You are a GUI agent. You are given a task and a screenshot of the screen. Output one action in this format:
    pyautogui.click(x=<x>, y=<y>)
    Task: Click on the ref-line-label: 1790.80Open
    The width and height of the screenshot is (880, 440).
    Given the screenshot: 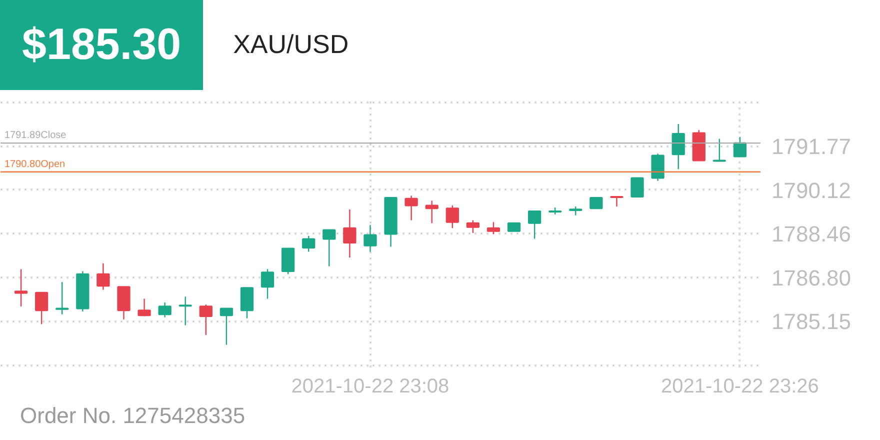 What is the action you would take?
    pyautogui.click(x=35, y=164)
    